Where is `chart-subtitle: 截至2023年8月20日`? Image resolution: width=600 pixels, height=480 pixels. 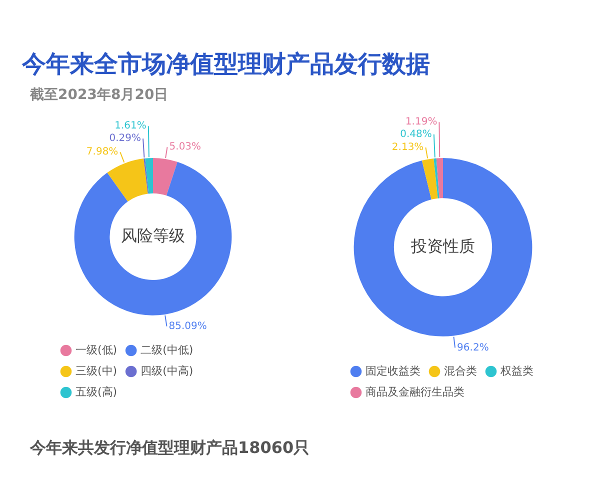 chart-subtitle: 截至2023年8月20日 is located at coordinates (99, 95).